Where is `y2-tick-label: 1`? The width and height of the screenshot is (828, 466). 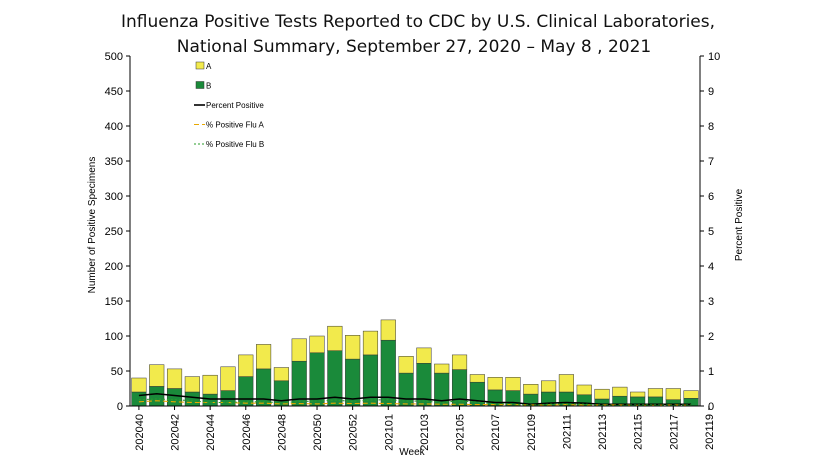
y2-tick-label: 1 is located at coordinates (711, 372).